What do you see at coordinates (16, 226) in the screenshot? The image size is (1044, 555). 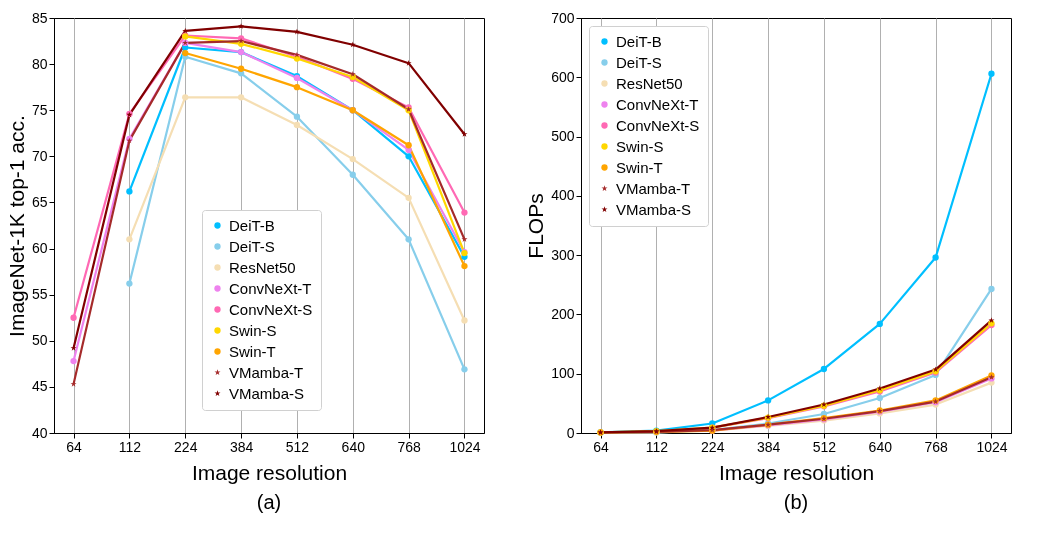 I see `y-axis-title: ImageNet-1K top-1 acc.` at bounding box center [16, 226].